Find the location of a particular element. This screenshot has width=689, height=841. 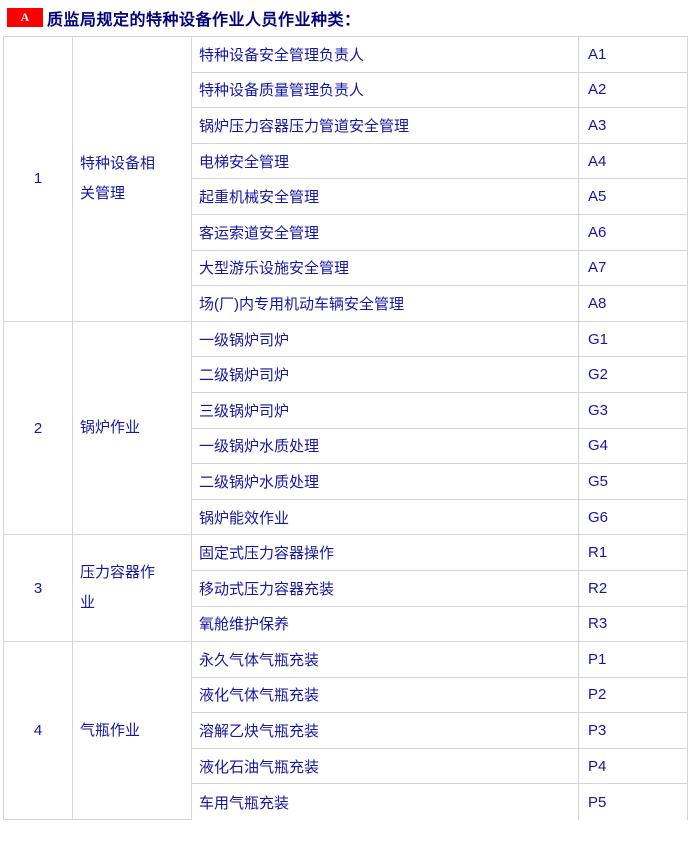

page-title-bar: A 质监局规定的特种设备作业人员作业种类： is located at coordinates (348, 18).